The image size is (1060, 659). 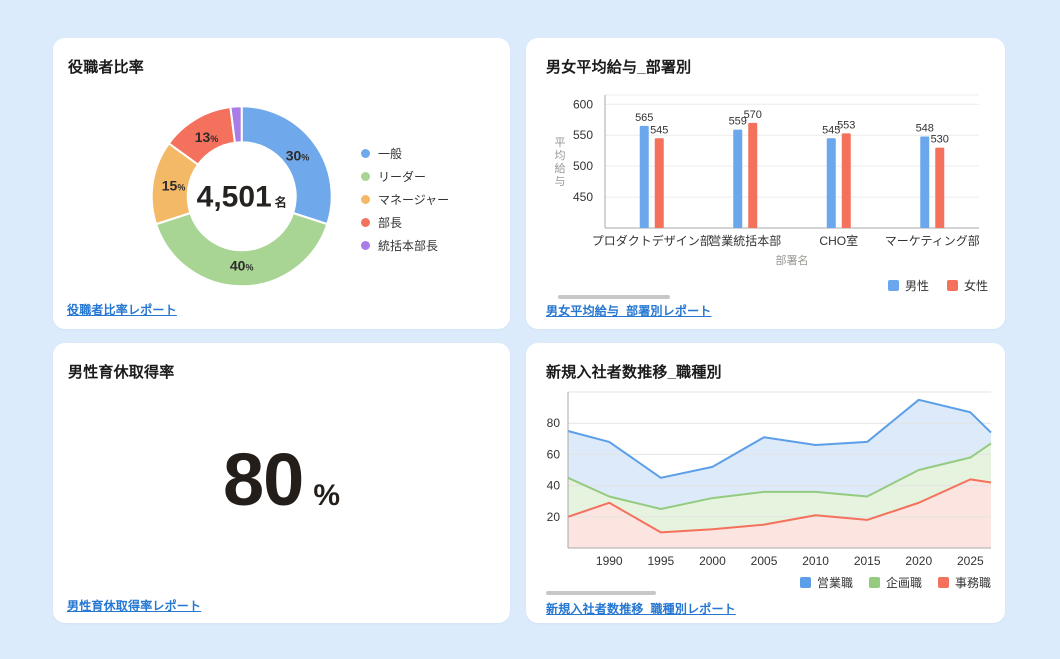 I want to click on report-link-position-ratio: 役職者比率レポート, so click(x=122, y=310).